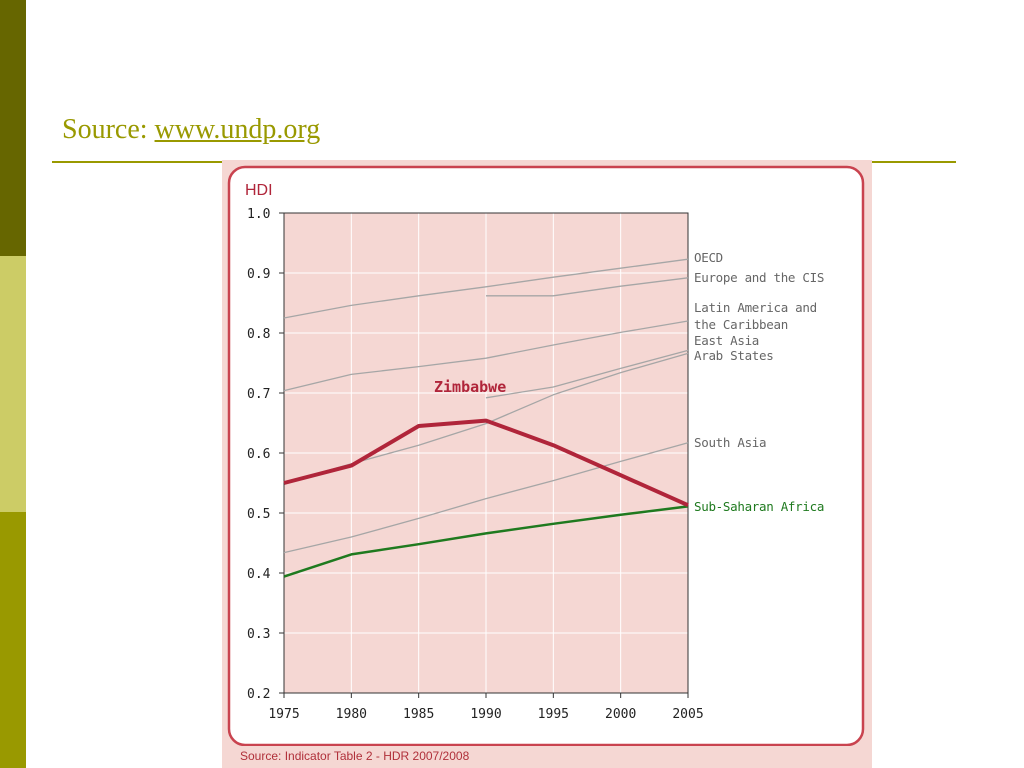  Describe the element at coordinates (351, 714) in the screenshot. I see `x-tick-label: 1980` at that location.